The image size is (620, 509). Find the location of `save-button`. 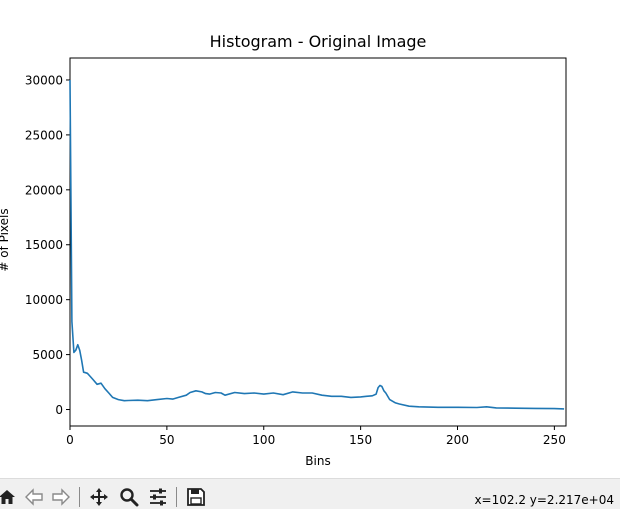

save-button is located at coordinates (196, 497).